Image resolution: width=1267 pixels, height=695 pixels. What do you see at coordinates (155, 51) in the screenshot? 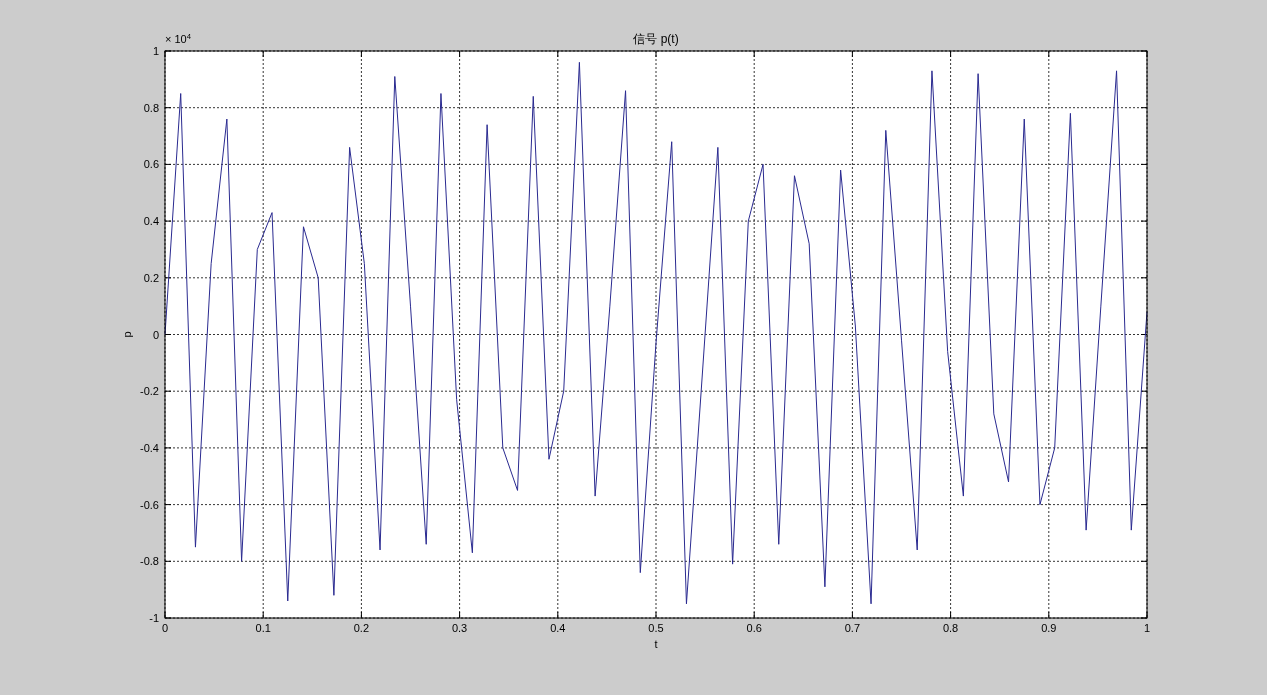
I see `y-tick-label: 1` at bounding box center [155, 51].